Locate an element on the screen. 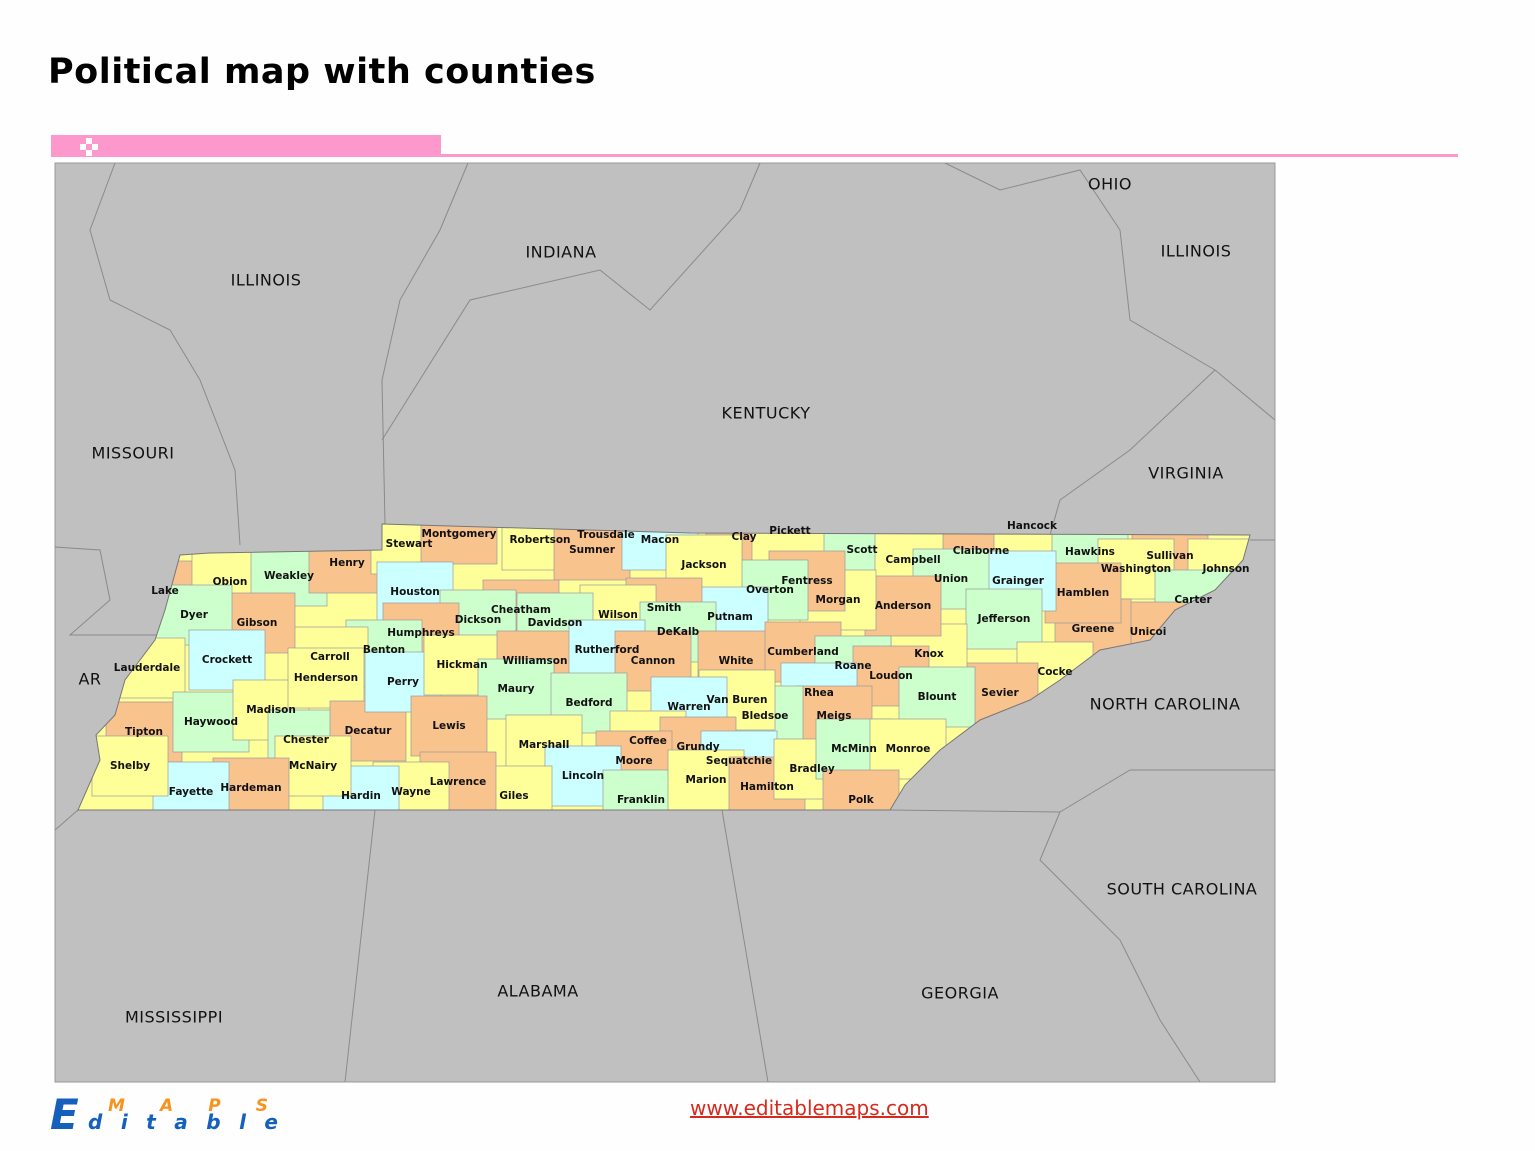  county-label: Sumner is located at coordinates (592, 550).